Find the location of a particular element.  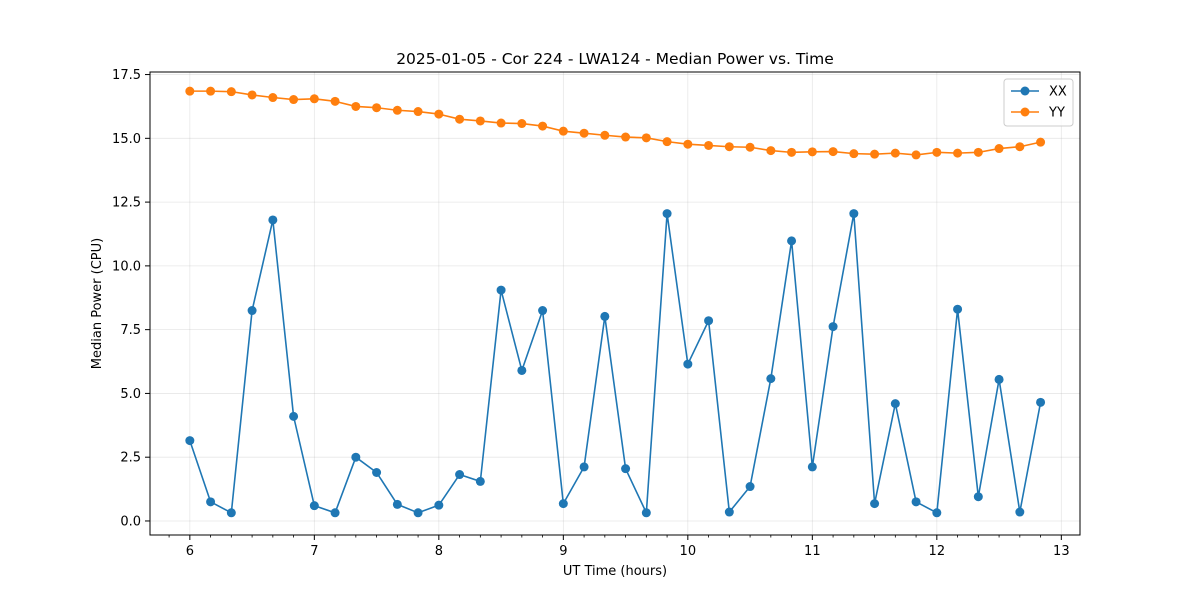

y-tick-label: 5.0 is located at coordinates (130, 394).